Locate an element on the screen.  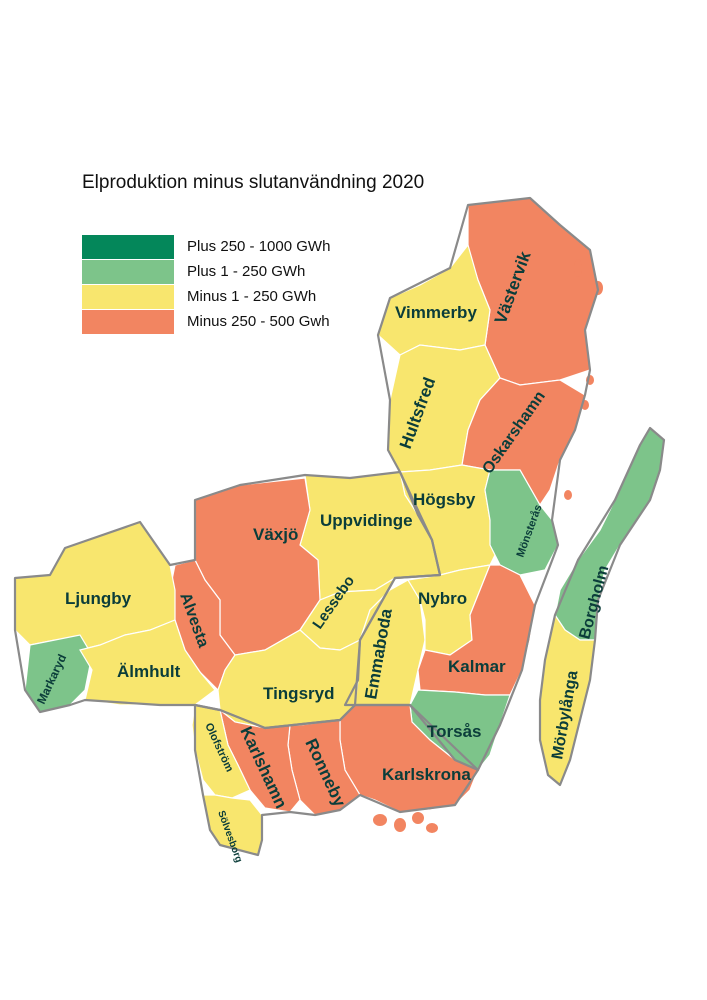
map-title: Elproduktion minus slutanvändning 2020 is located at coordinates (253, 182).